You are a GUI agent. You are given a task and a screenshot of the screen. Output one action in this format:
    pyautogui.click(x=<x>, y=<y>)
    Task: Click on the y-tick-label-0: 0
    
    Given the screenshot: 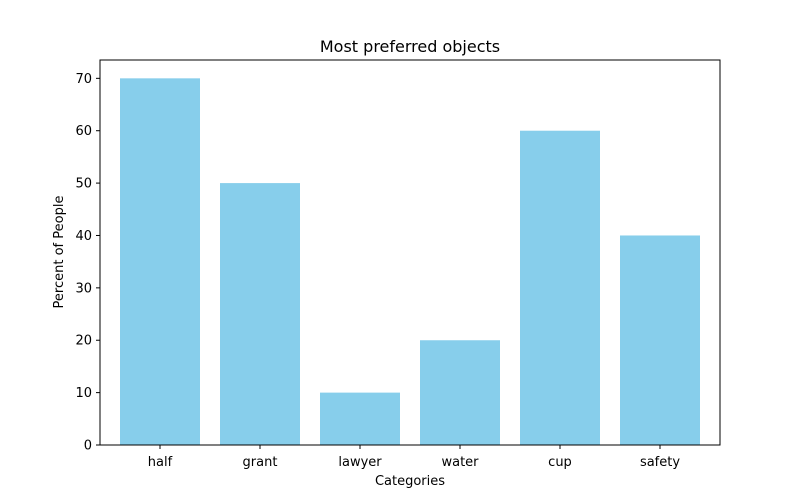 What is the action you would take?
    pyautogui.click(x=88, y=446)
    